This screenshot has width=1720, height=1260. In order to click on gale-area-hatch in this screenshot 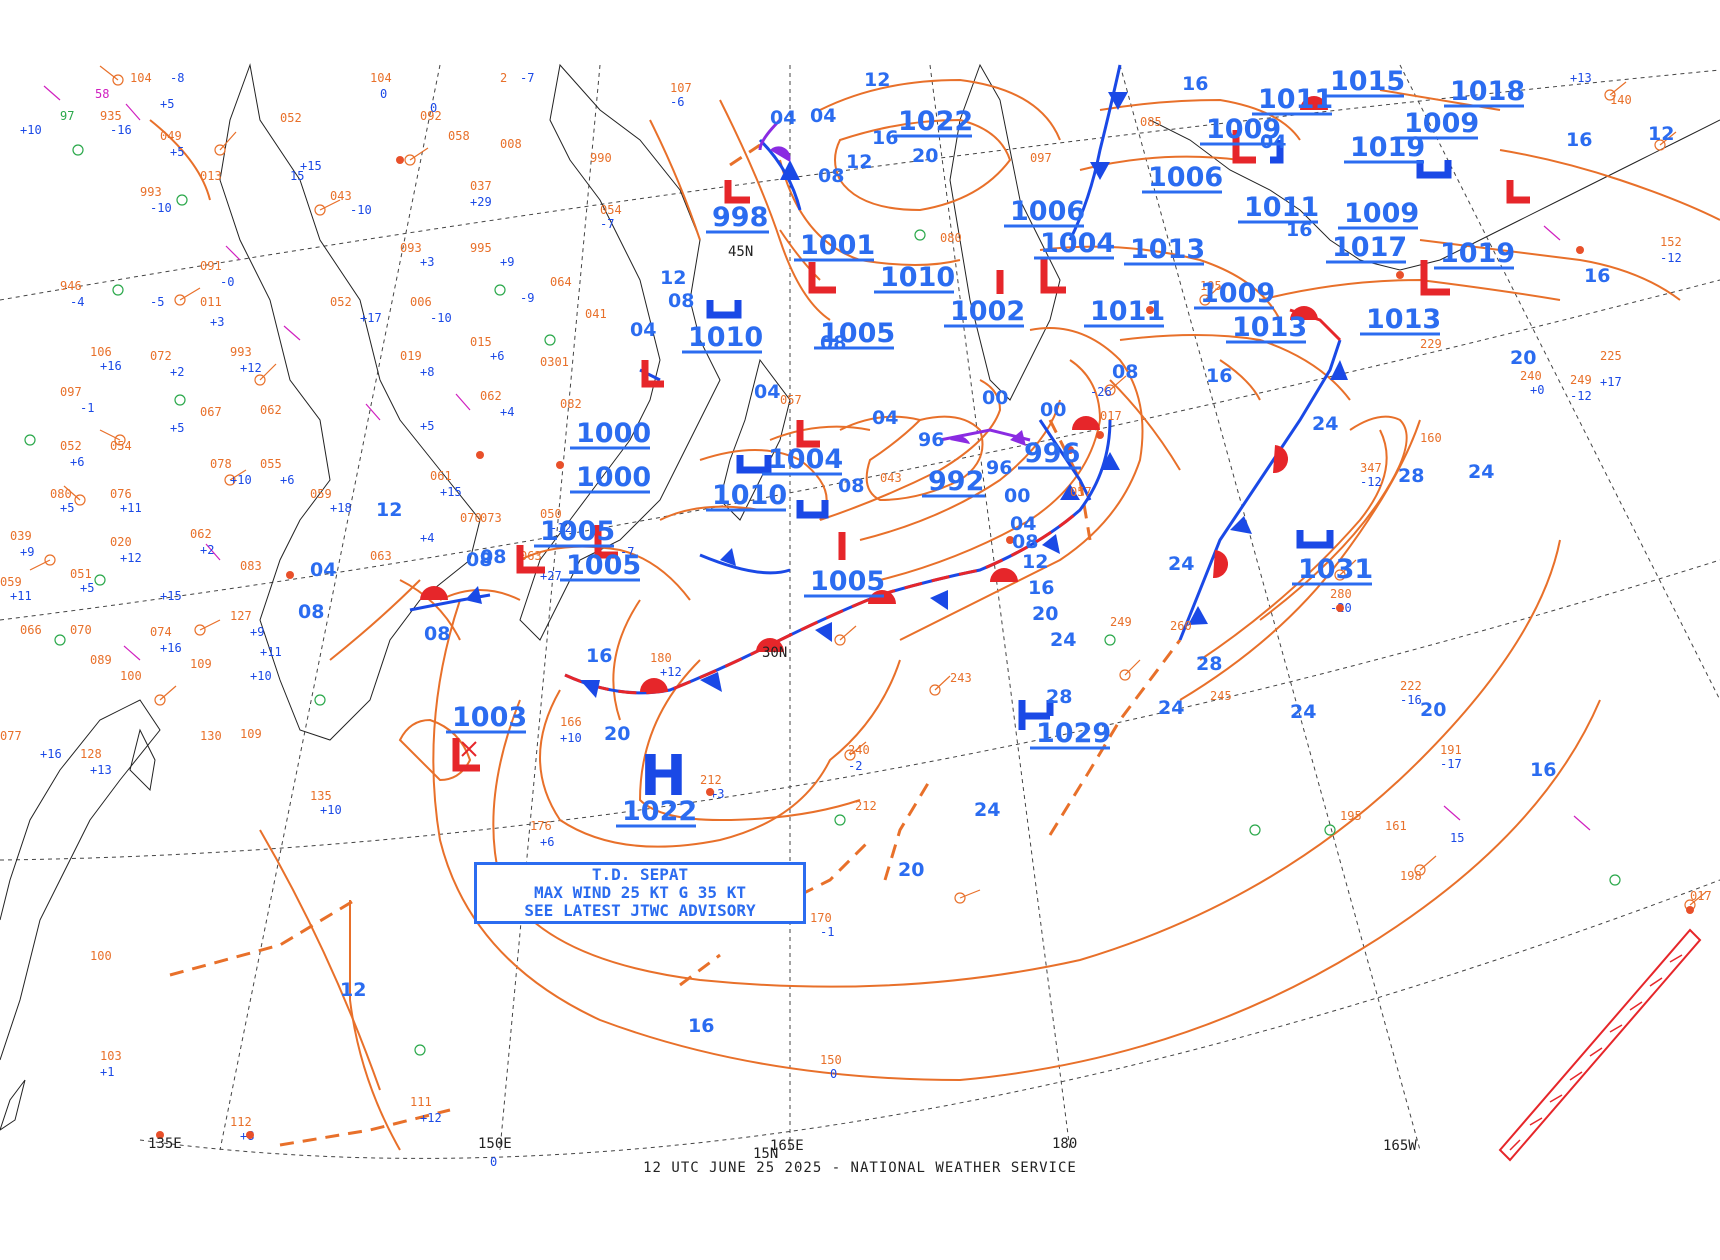, I will do `click(1596, 1052)`.